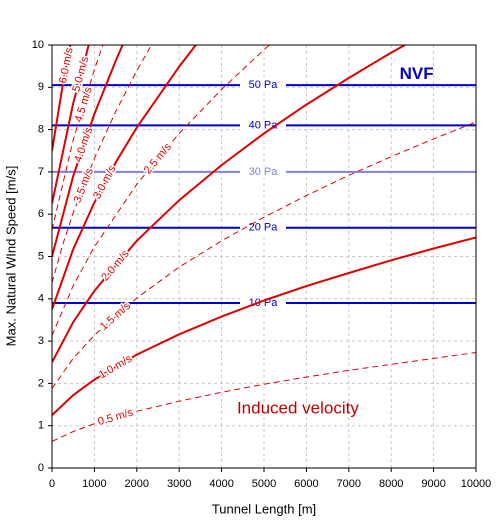 This screenshot has height=526, width=500. Describe the element at coordinates (433, 484) in the screenshot. I see `x-tick-label: 9000` at that location.